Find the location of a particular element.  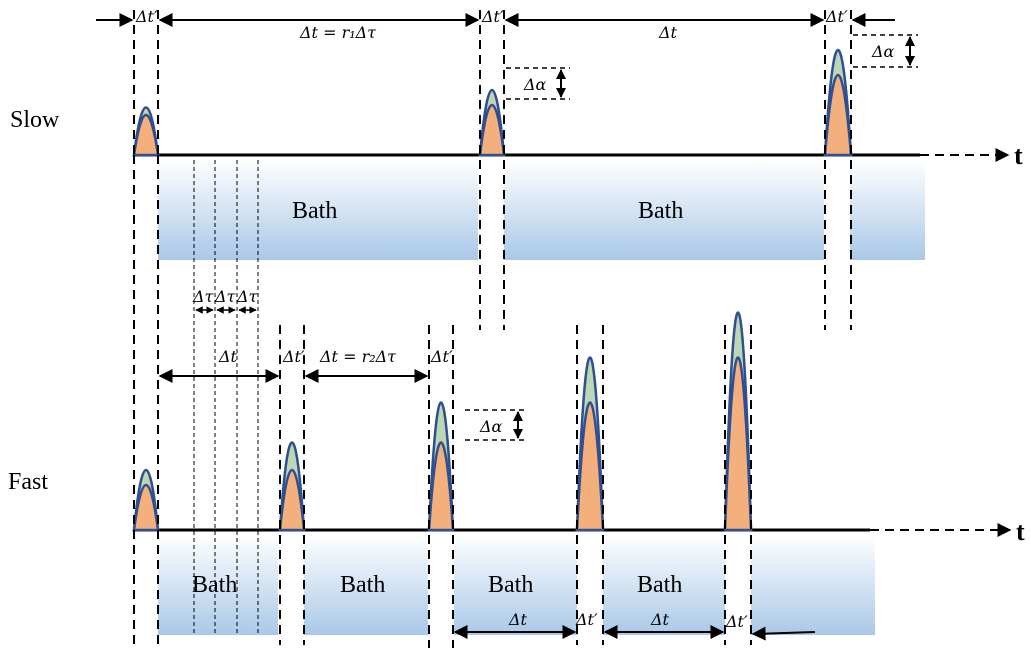

interval-arrow is located at coordinates (783, 633).